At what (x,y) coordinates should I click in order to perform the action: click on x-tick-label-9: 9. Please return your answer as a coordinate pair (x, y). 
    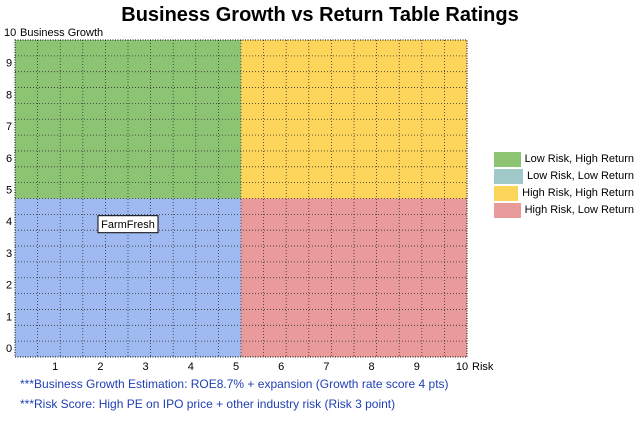
    Looking at the image, I should click on (417, 367).